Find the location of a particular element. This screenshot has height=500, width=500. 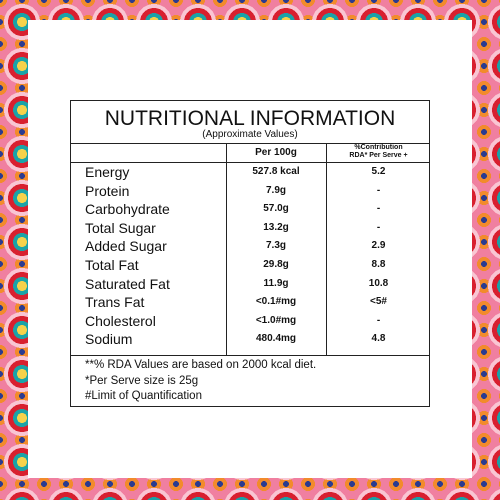

per-100g: 57.0g is located at coordinates (276, 209).